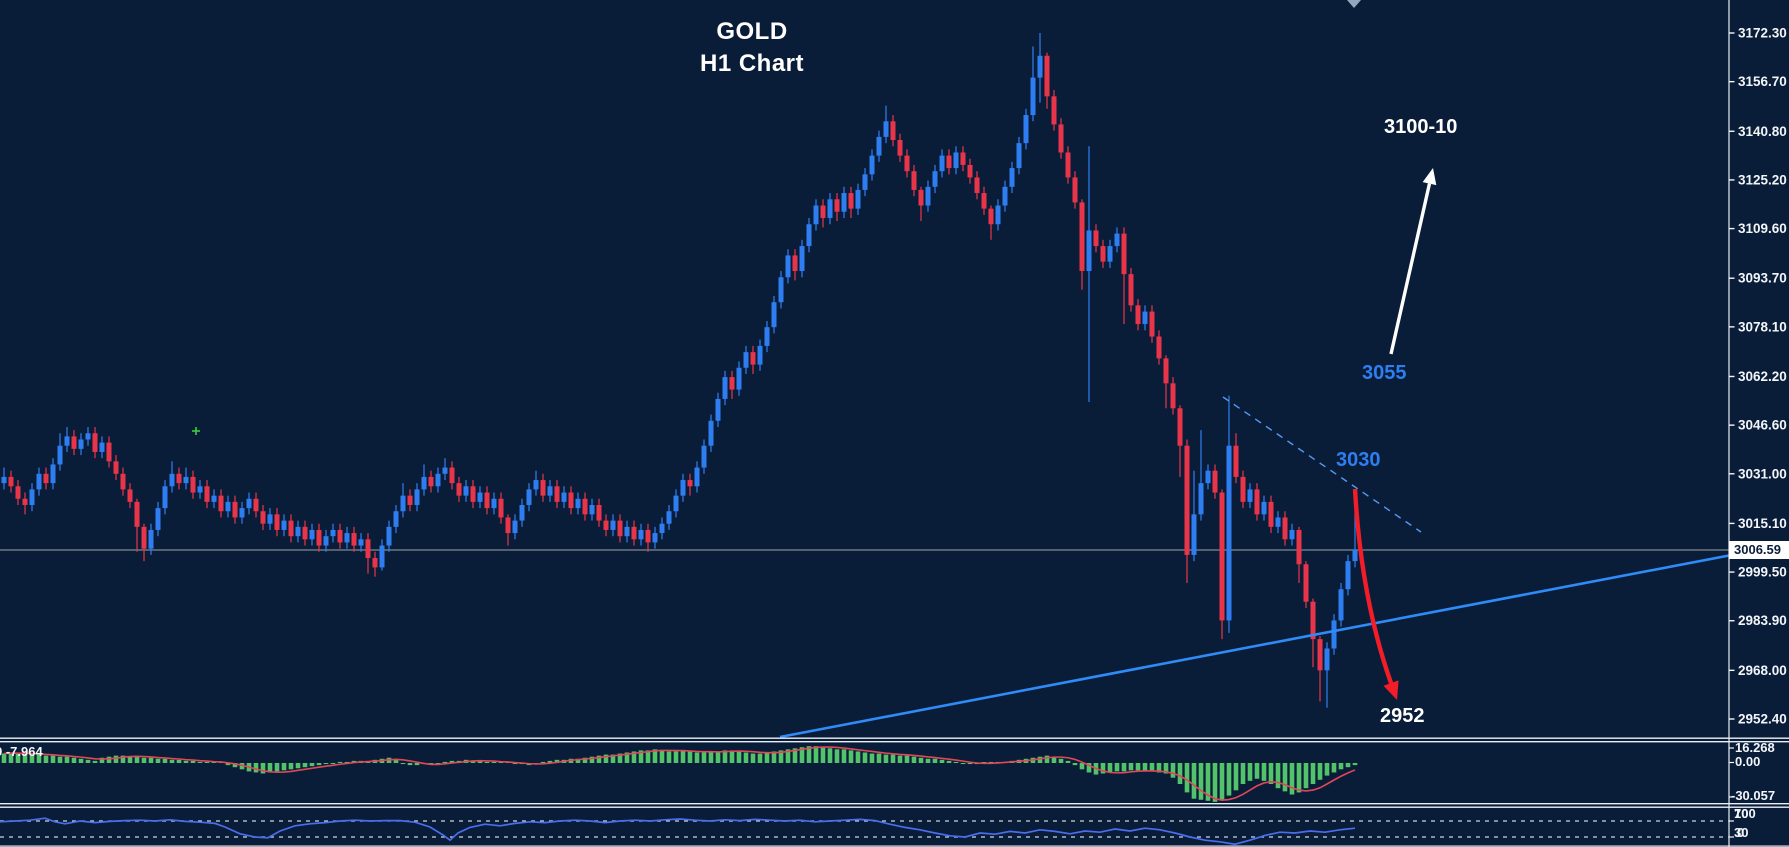 This screenshot has height=847, width=1789. Describe the element at coordinates (1762, 228) in the screenshot. I see `price-tick-label: 3109.60` at that location.